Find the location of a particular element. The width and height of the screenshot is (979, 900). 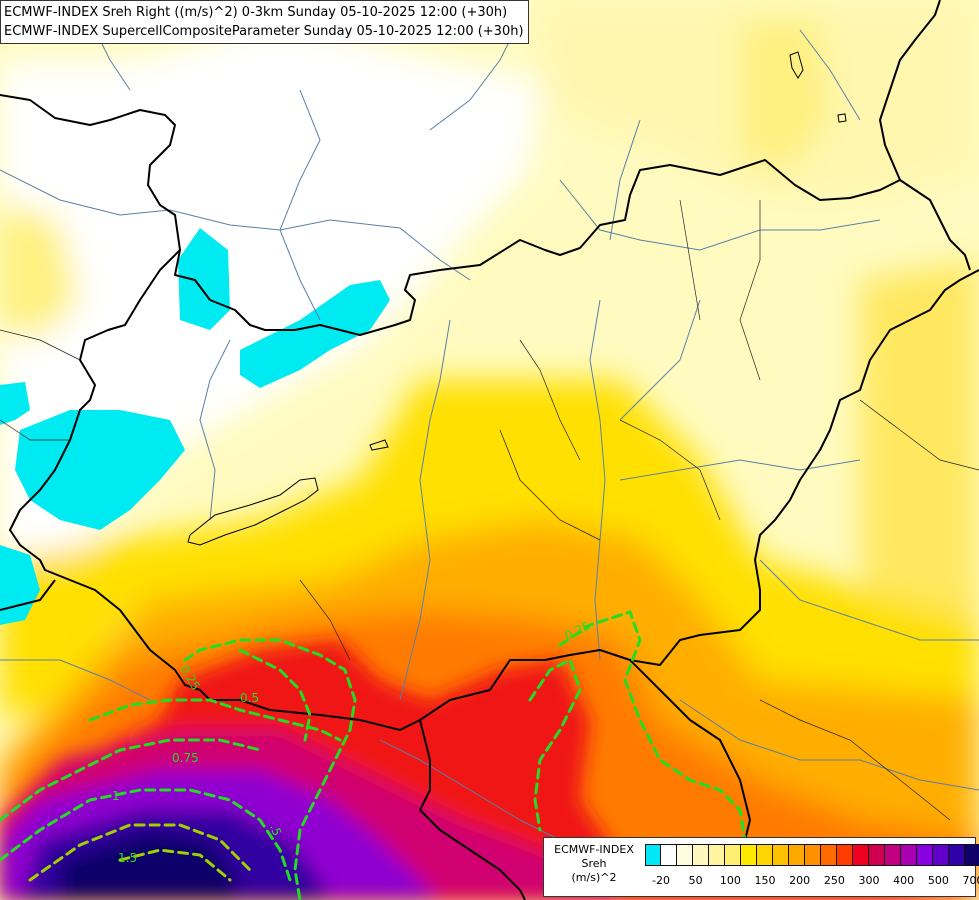

legend-title-param: Sreh is located at coordinates (594, 863).